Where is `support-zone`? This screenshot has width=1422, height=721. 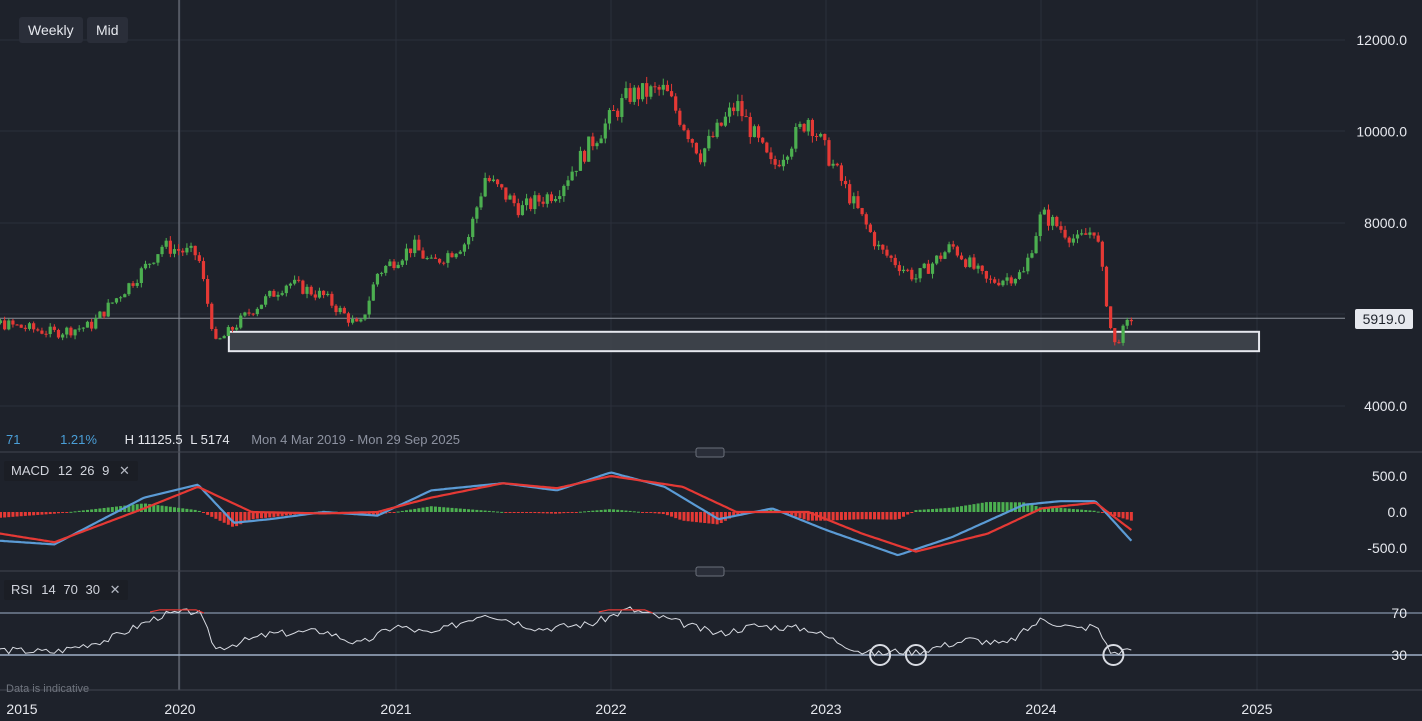
support-zone is located at coordinates (744, 341).